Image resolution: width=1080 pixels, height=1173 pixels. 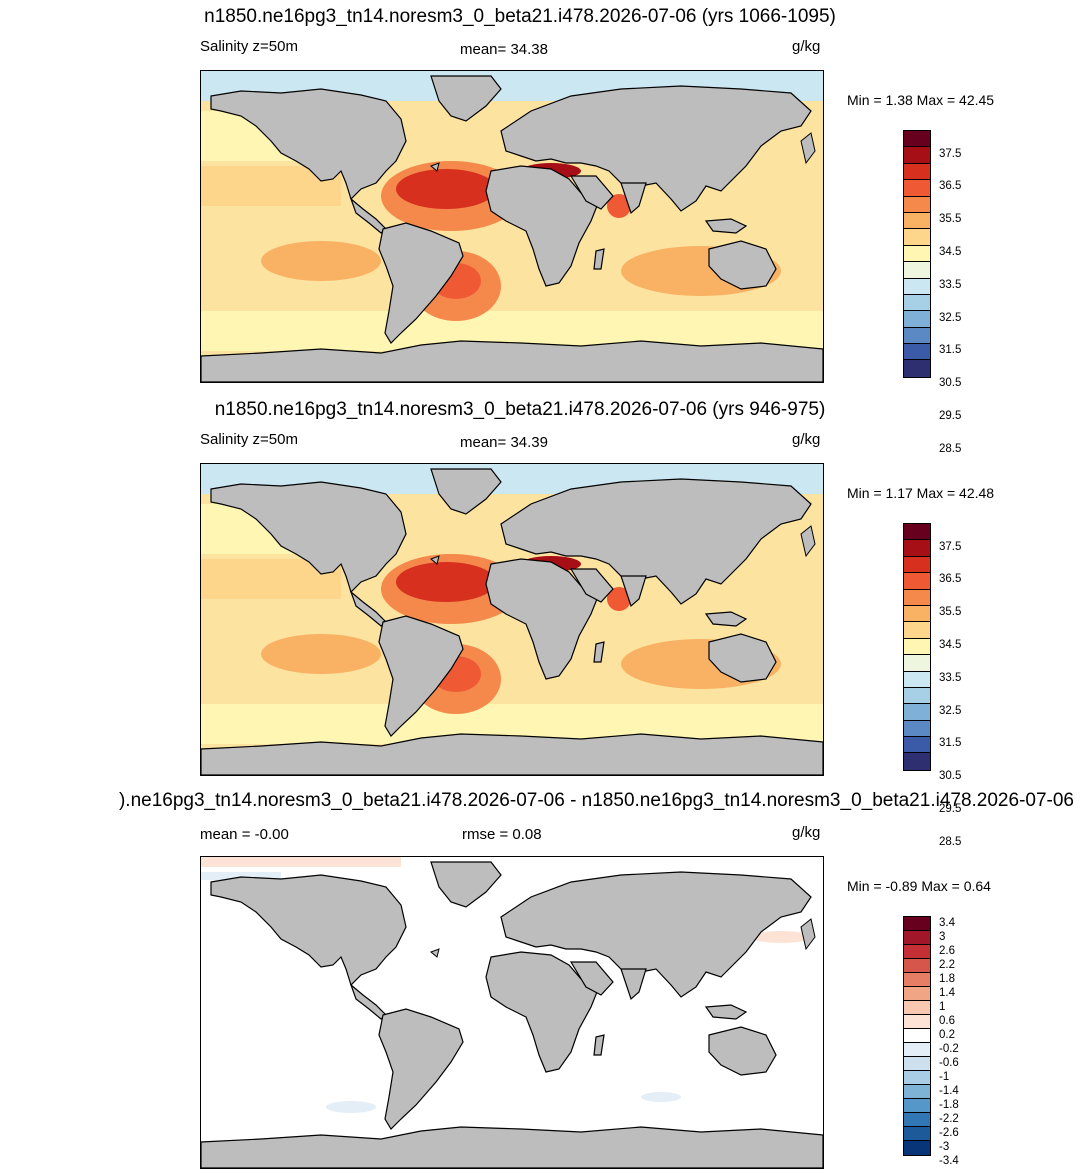 I want to click on min-max-label: Min = 1.17 Max = 42.48, so click(x=921, y=493).